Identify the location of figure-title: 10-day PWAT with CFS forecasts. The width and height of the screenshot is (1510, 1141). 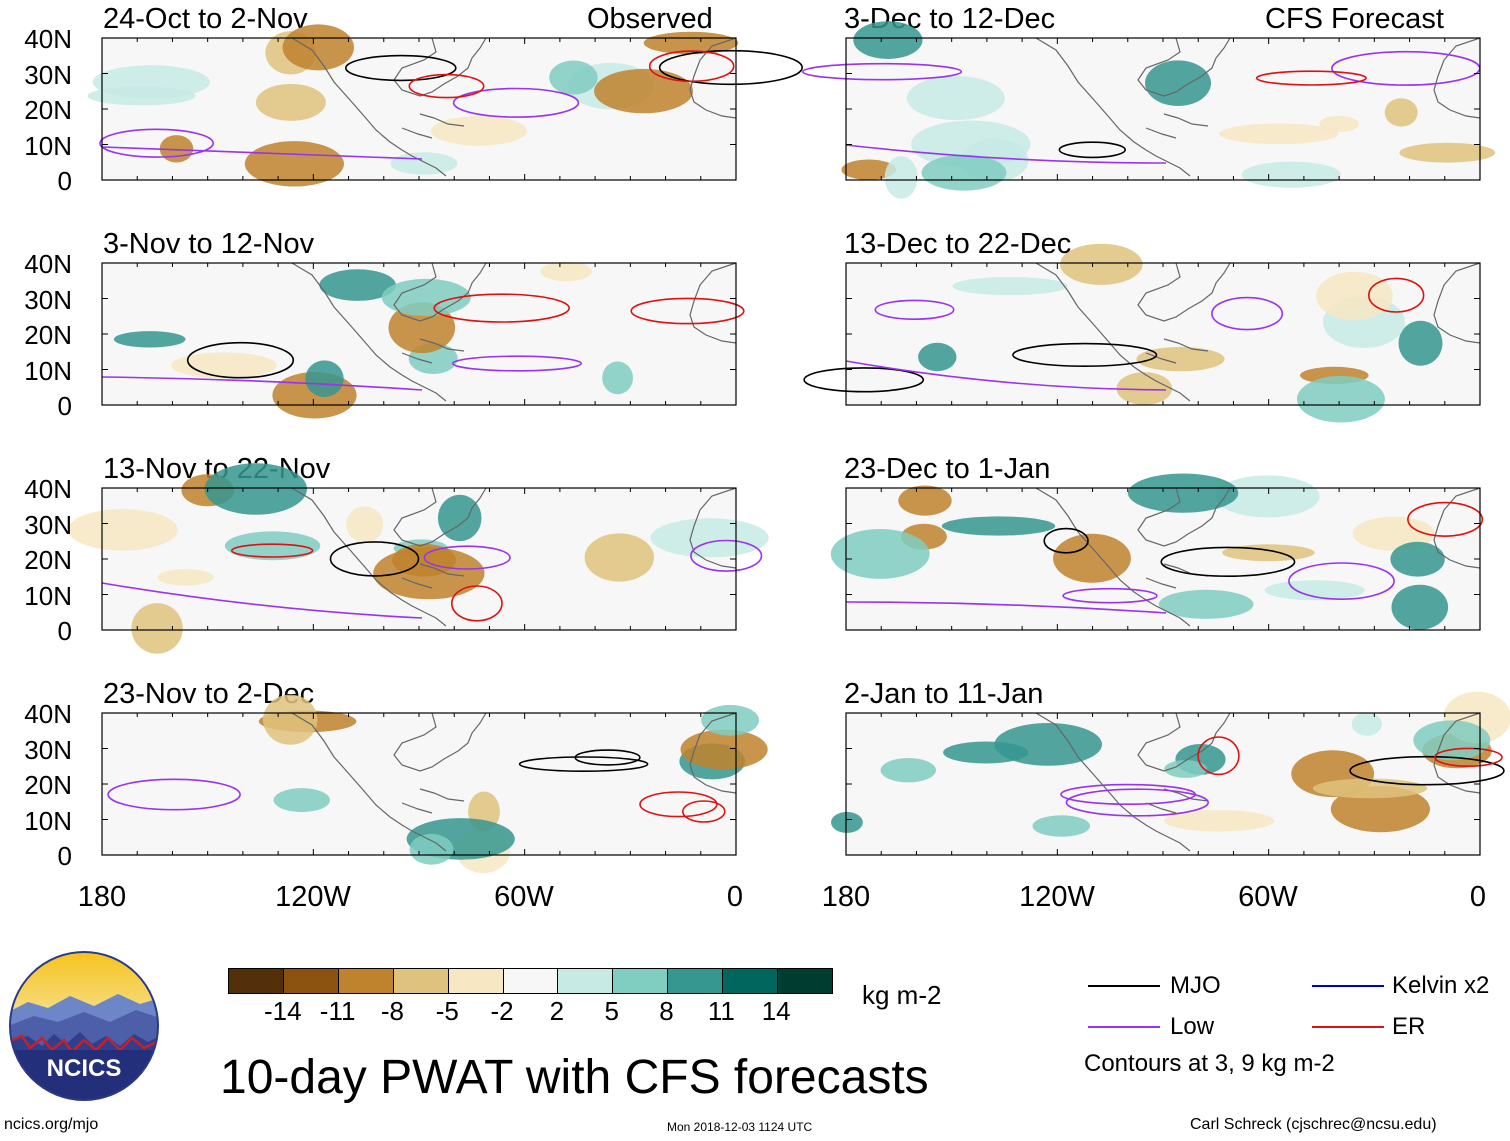
(574, 1077).